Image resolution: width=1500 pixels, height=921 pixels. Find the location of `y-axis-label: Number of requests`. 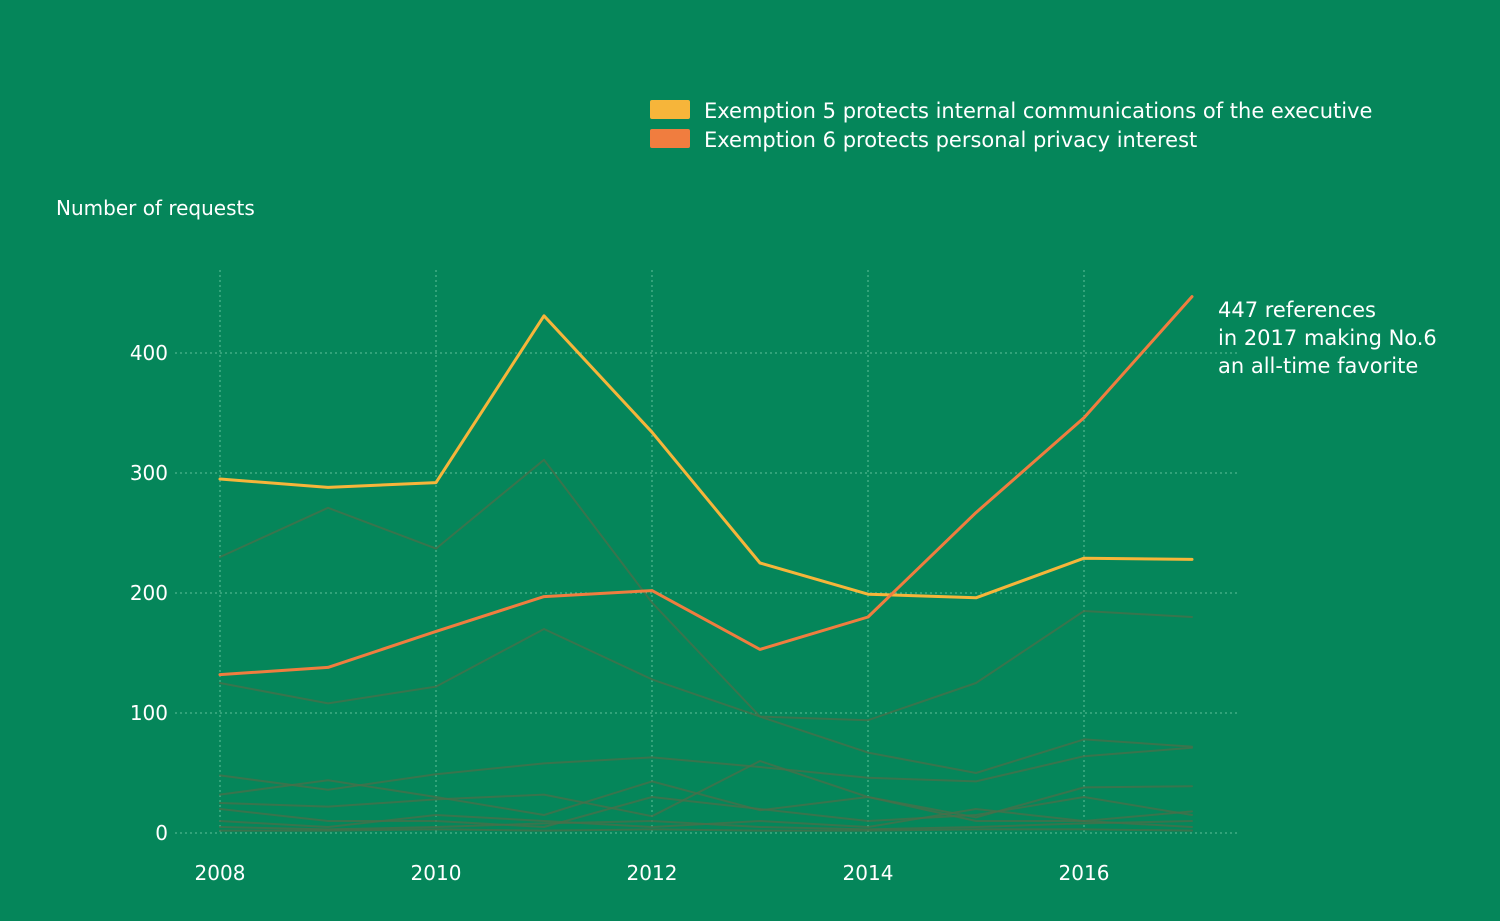

y-axis-label: Number of requests is located at coordinates (155, 208).